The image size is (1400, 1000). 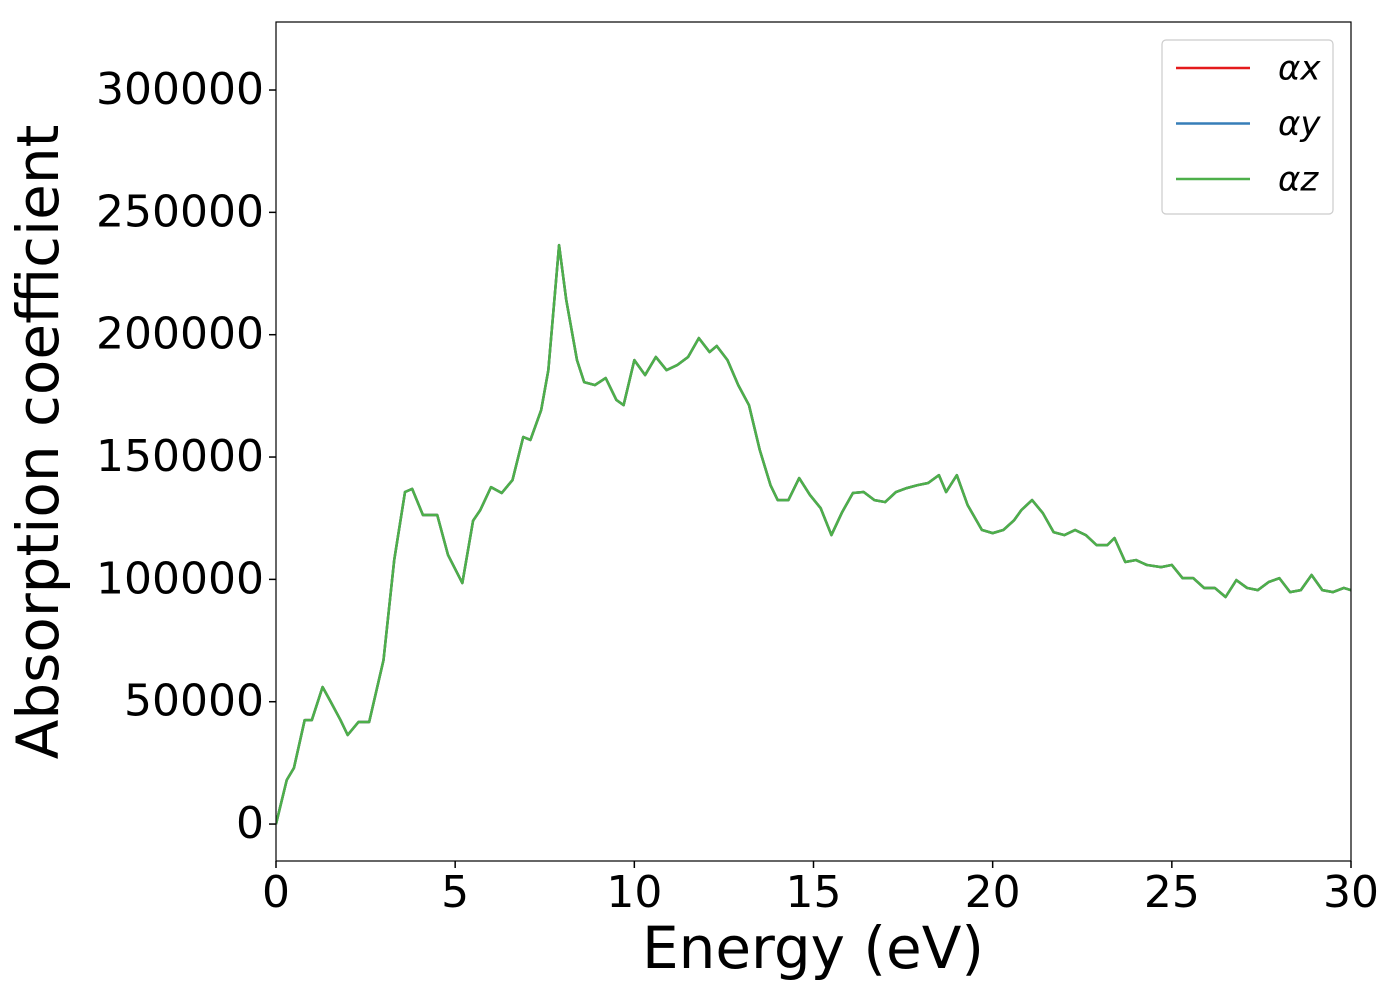 What do you see at coordinates (813, 948) in the screenshot?
I see `x-axis-label: Energy (eV)` at bounding box center [813, 948].